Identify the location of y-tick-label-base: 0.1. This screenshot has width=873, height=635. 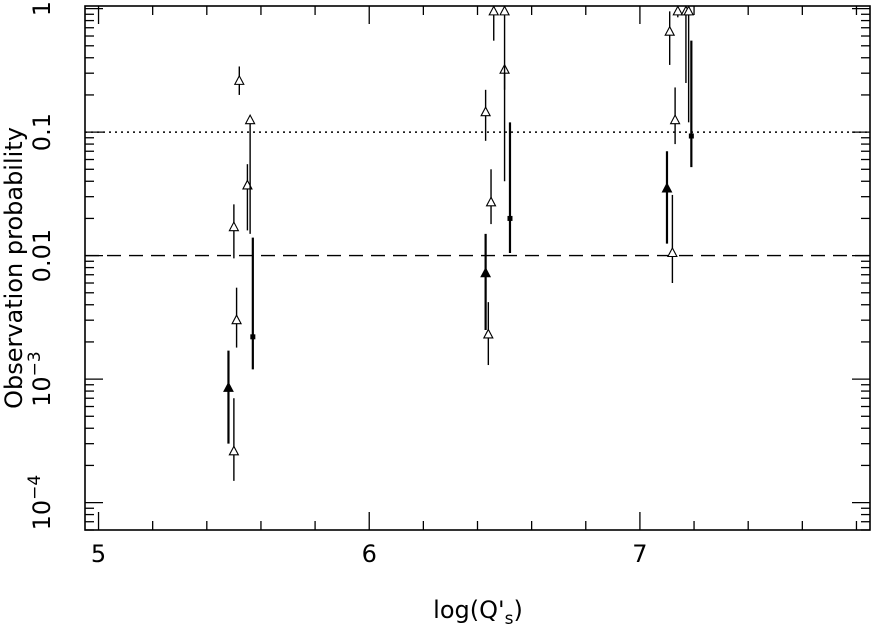
(42, 132).